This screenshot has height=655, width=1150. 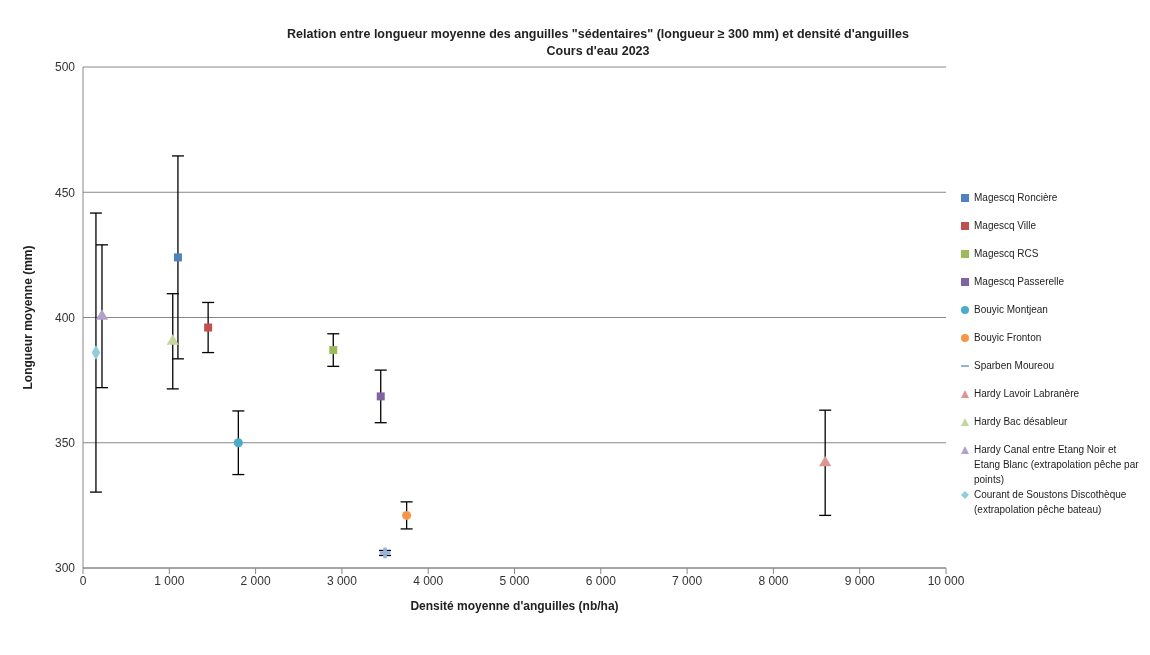 I want to click on x-tick-label: 6 000, so click(x=601, y=580).